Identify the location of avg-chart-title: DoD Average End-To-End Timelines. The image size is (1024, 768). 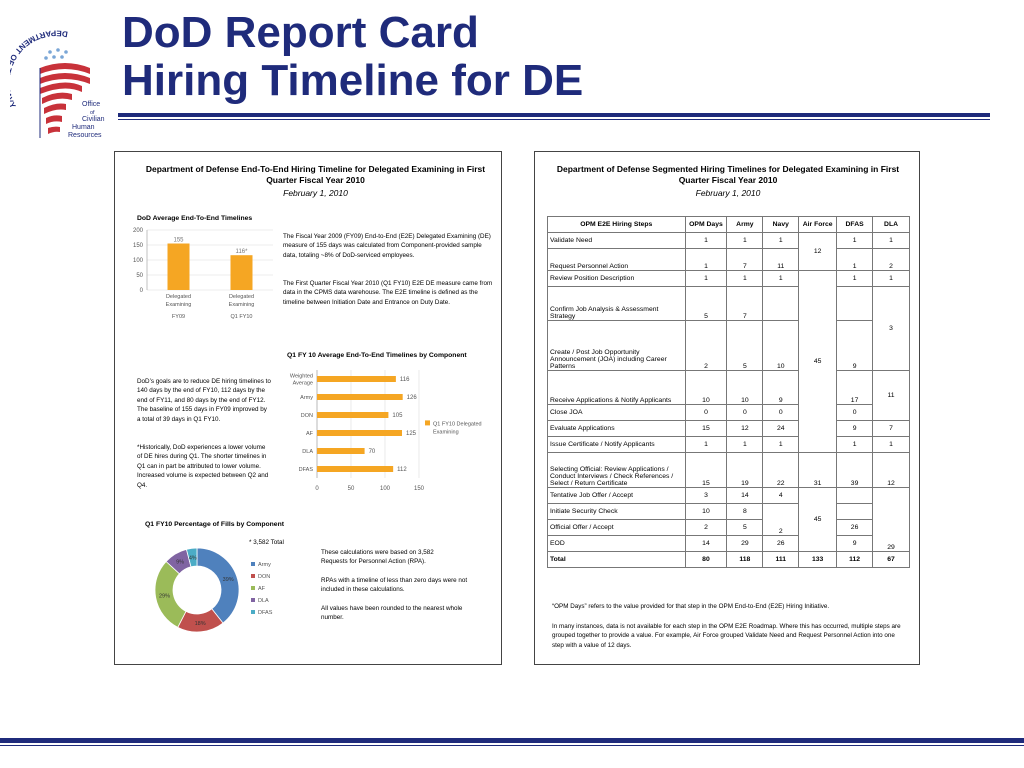
(195, 218).